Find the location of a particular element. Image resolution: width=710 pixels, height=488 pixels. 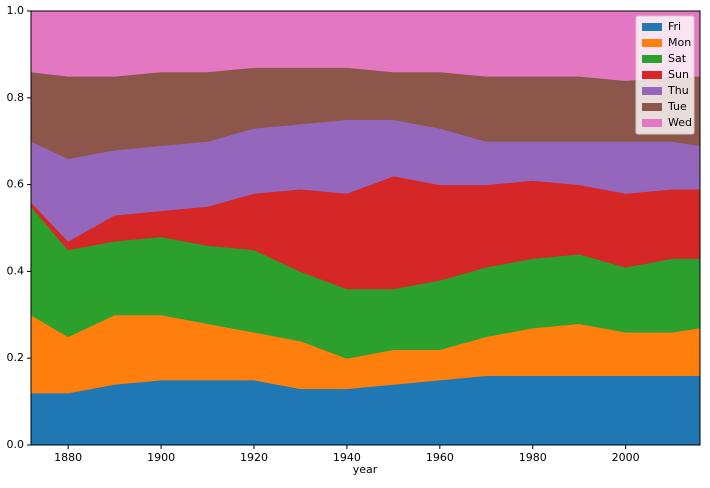

y-tick-label: 0.0 is located at coordinates (16, 444).